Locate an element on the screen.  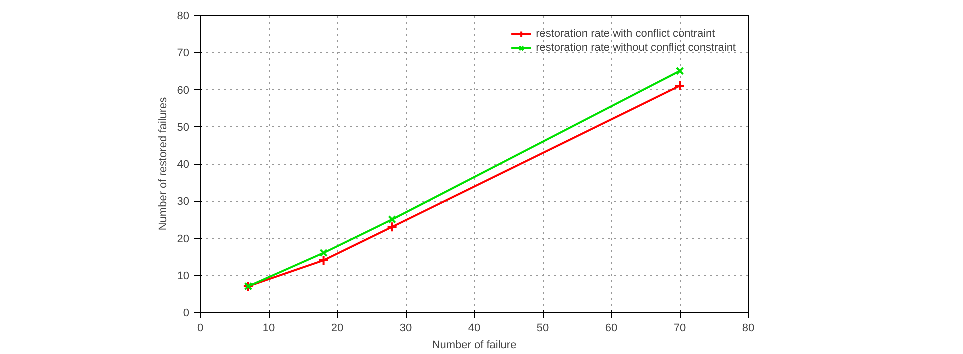
y-tick-label: 80 is located at coordinates (183, 16).